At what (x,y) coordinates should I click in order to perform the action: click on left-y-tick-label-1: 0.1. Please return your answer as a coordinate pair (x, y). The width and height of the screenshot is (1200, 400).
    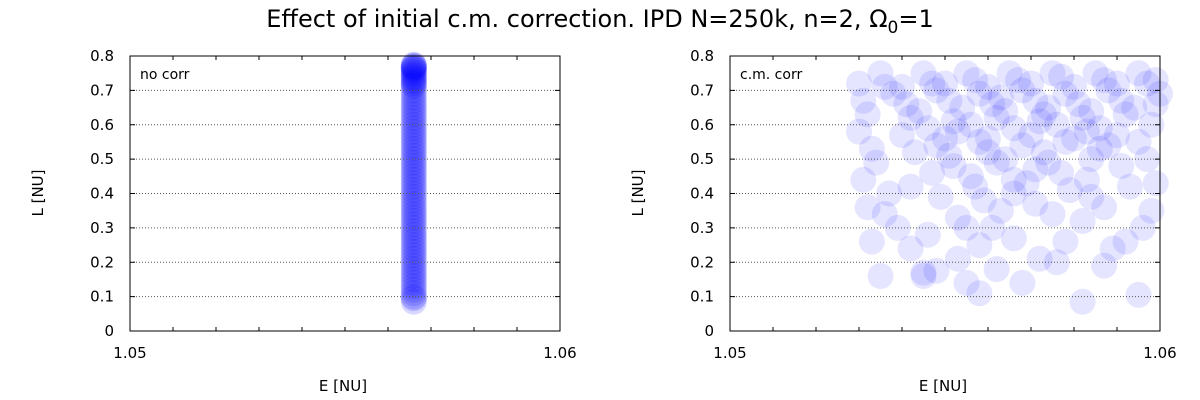
    Looking at the image, I should click on (102, 297).